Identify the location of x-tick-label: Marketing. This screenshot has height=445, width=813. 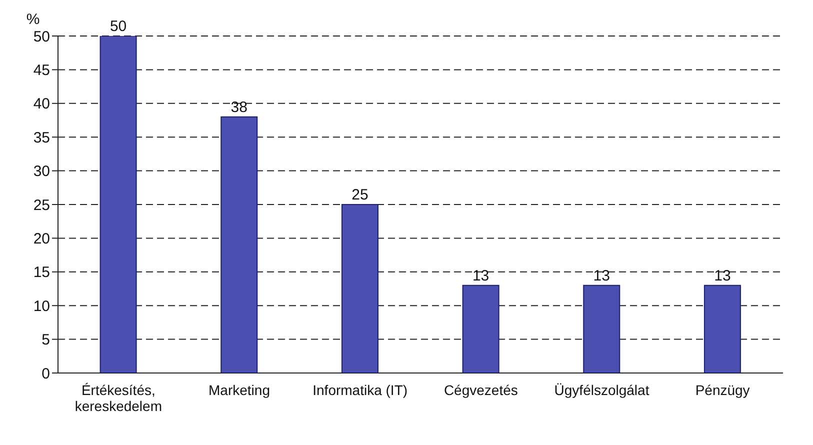
(239, 390).